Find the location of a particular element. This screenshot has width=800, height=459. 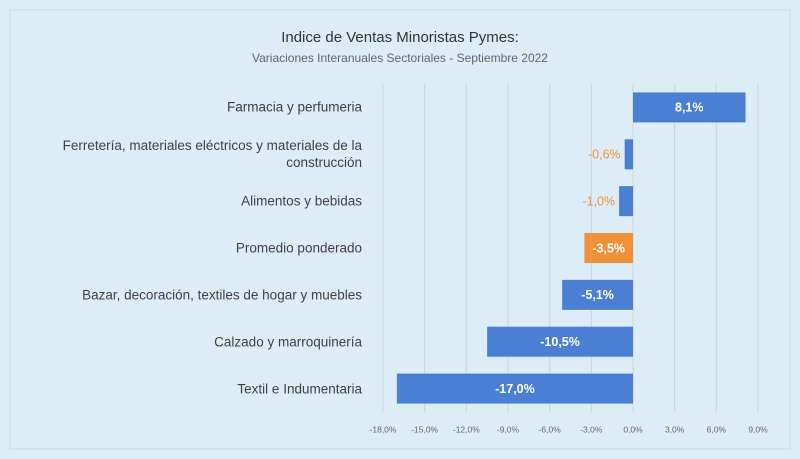

value-label: -1,0% is located at coordinates (598, 201).